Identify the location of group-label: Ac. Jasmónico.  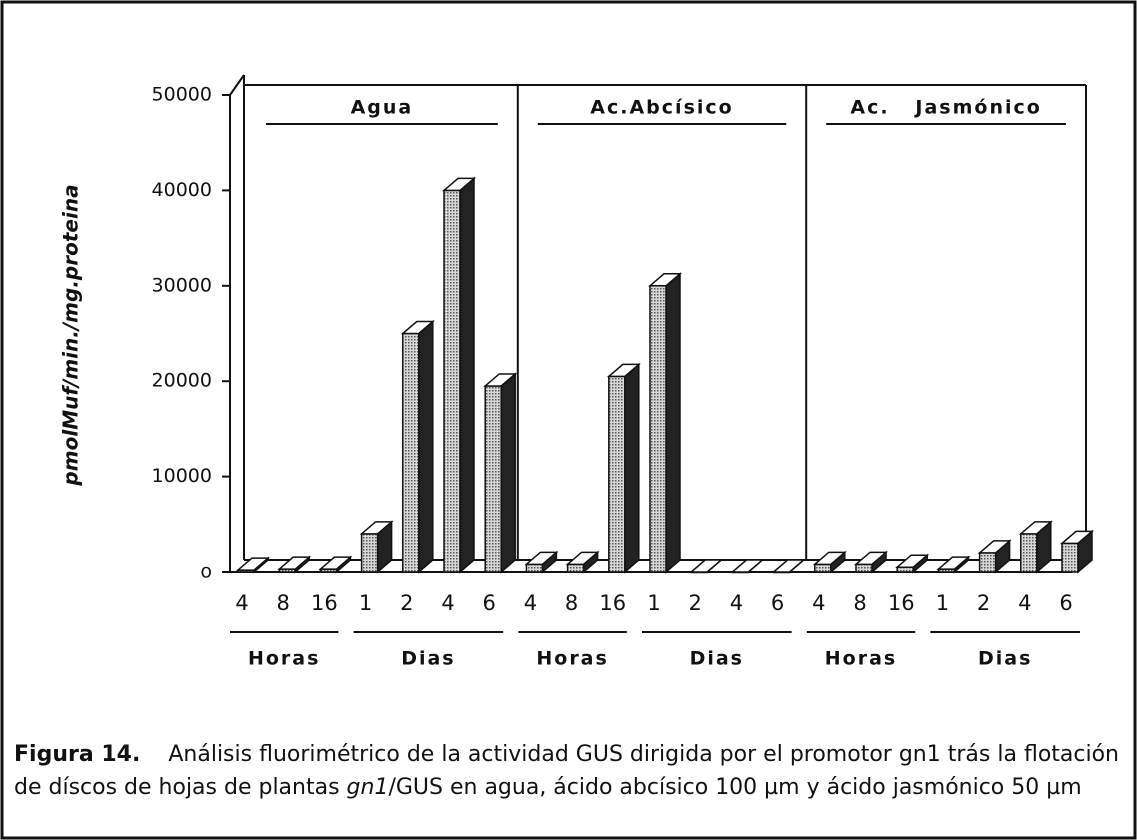
(945, 108).